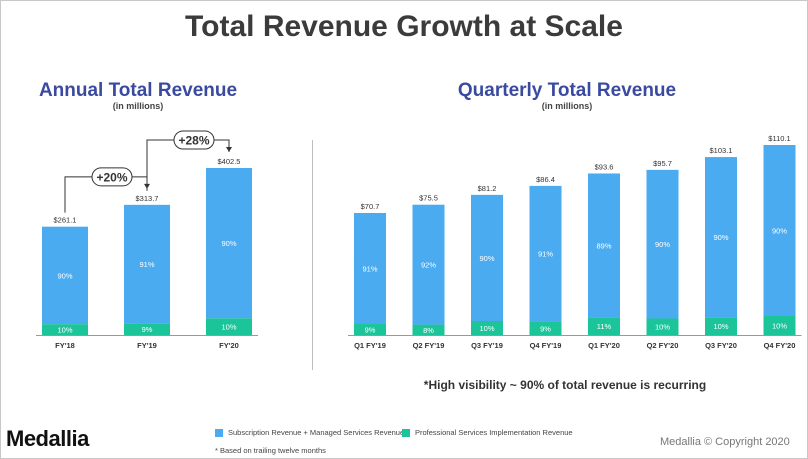 Image resolution: width=808 pixels, height=459 pixels. Describe the element at coordinates (429, 345) in the screenshot. I see `quarterly-category-label-1: Q2 FY'19` at that location.